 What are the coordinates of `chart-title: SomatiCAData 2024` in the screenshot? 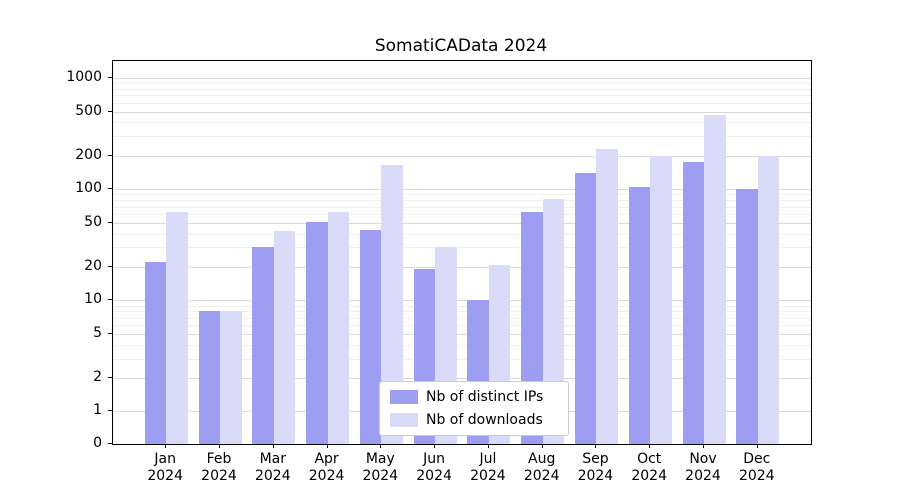 It's located at (461, 46).